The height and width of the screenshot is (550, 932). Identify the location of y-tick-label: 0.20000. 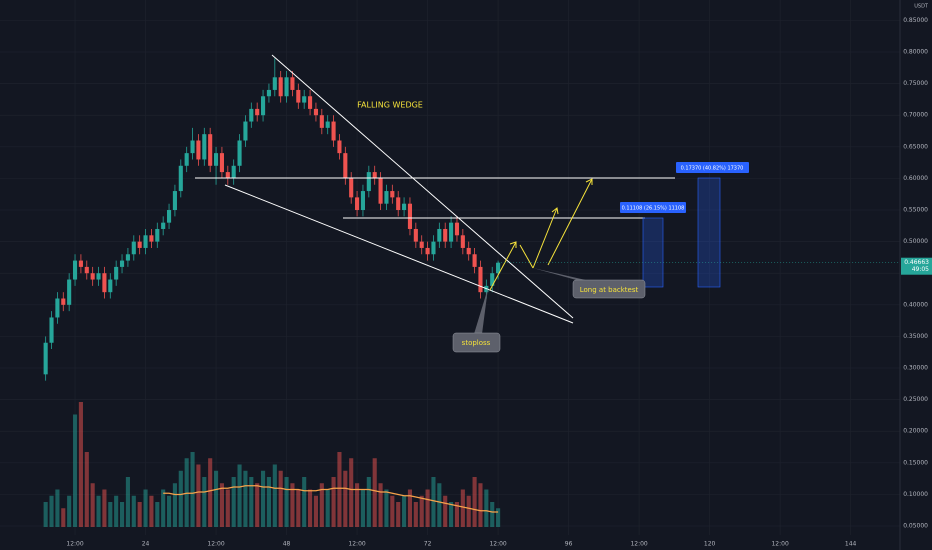
(915, 431).